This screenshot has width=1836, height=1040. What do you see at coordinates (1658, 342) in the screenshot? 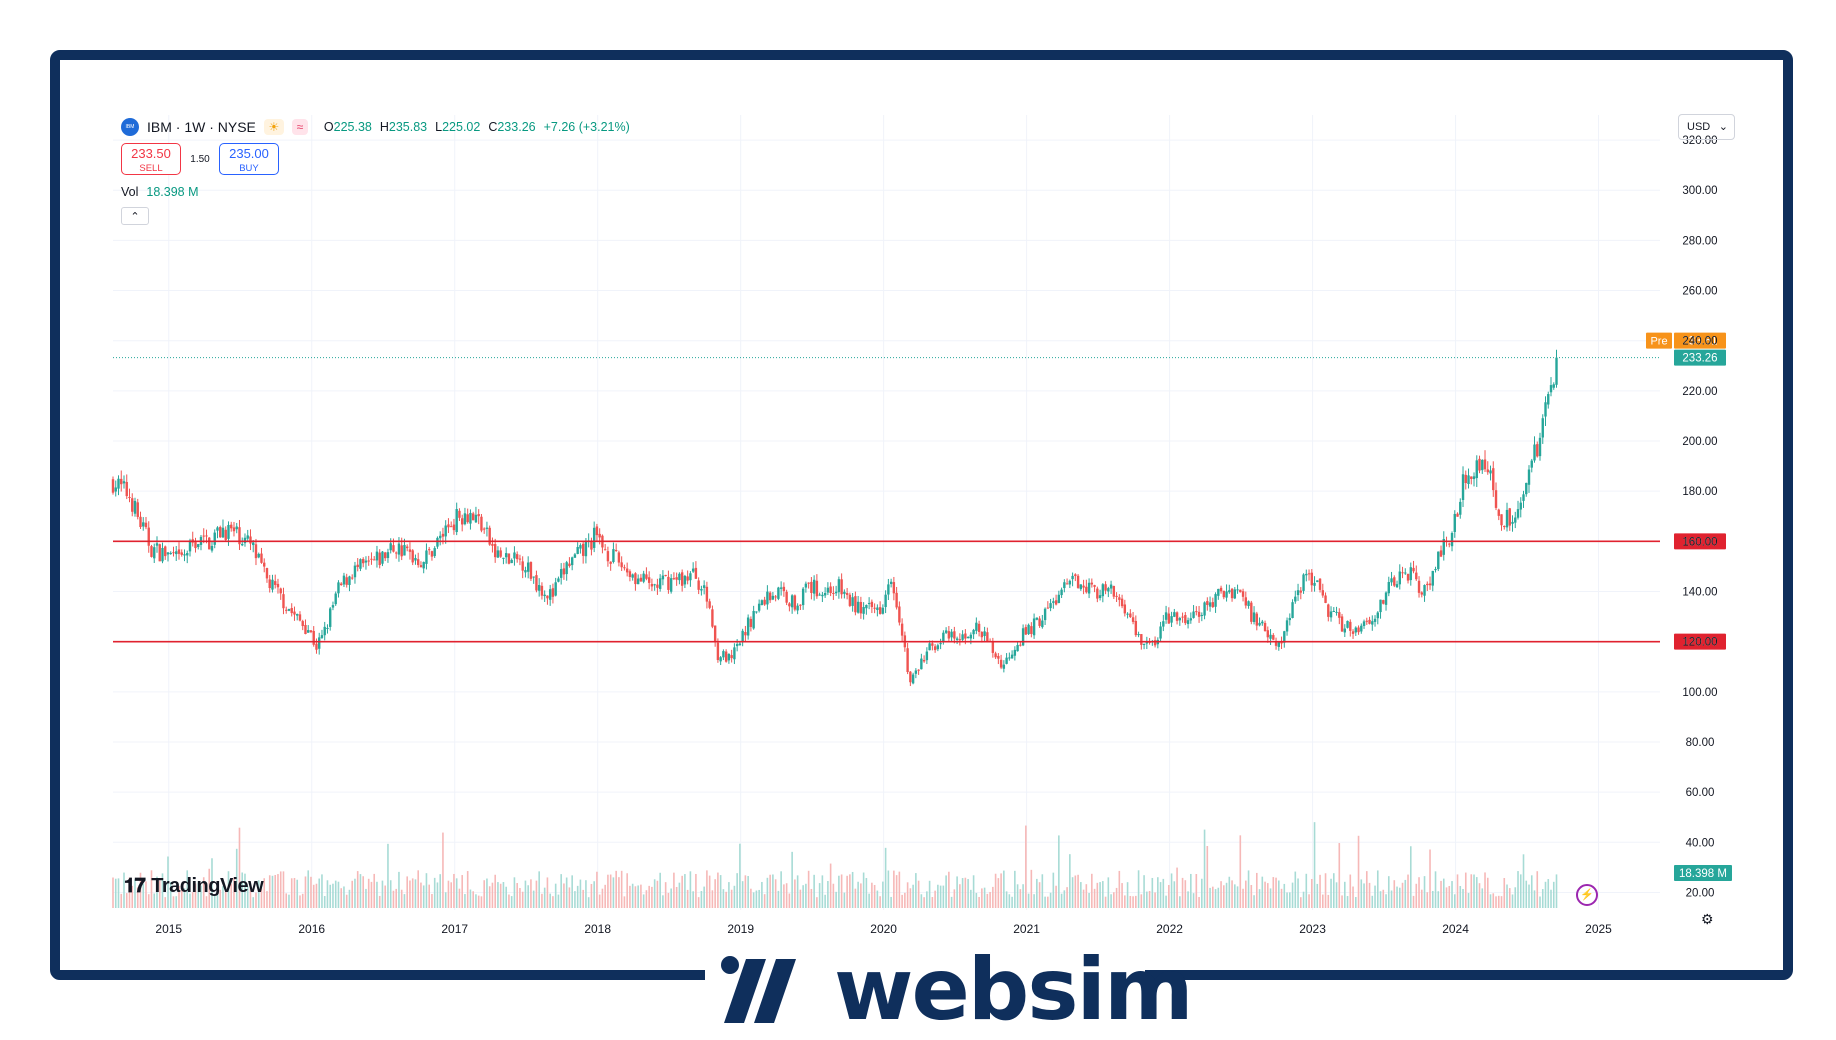
I see `pre-market-tag-label: Pre` at bounding box center [1658, 342].